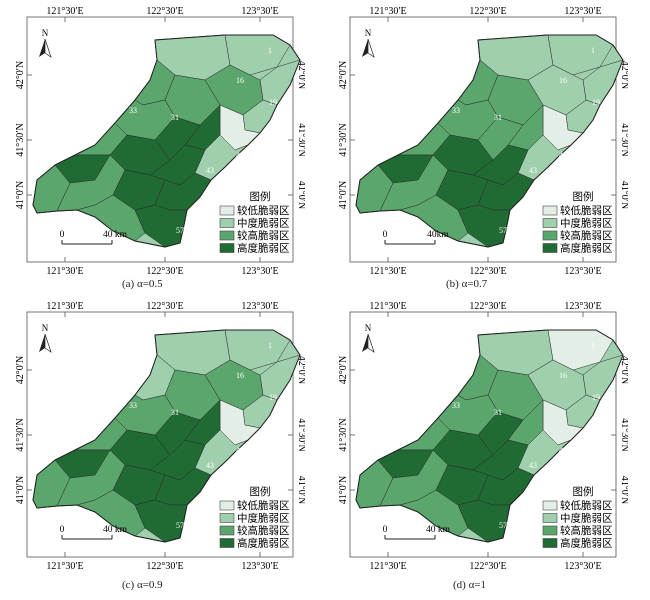  What do you see at coordinates (582, 566) in the screenshot?
I see `longitude-label-bottom: 123°30′E` at bounding box center [582, 566].